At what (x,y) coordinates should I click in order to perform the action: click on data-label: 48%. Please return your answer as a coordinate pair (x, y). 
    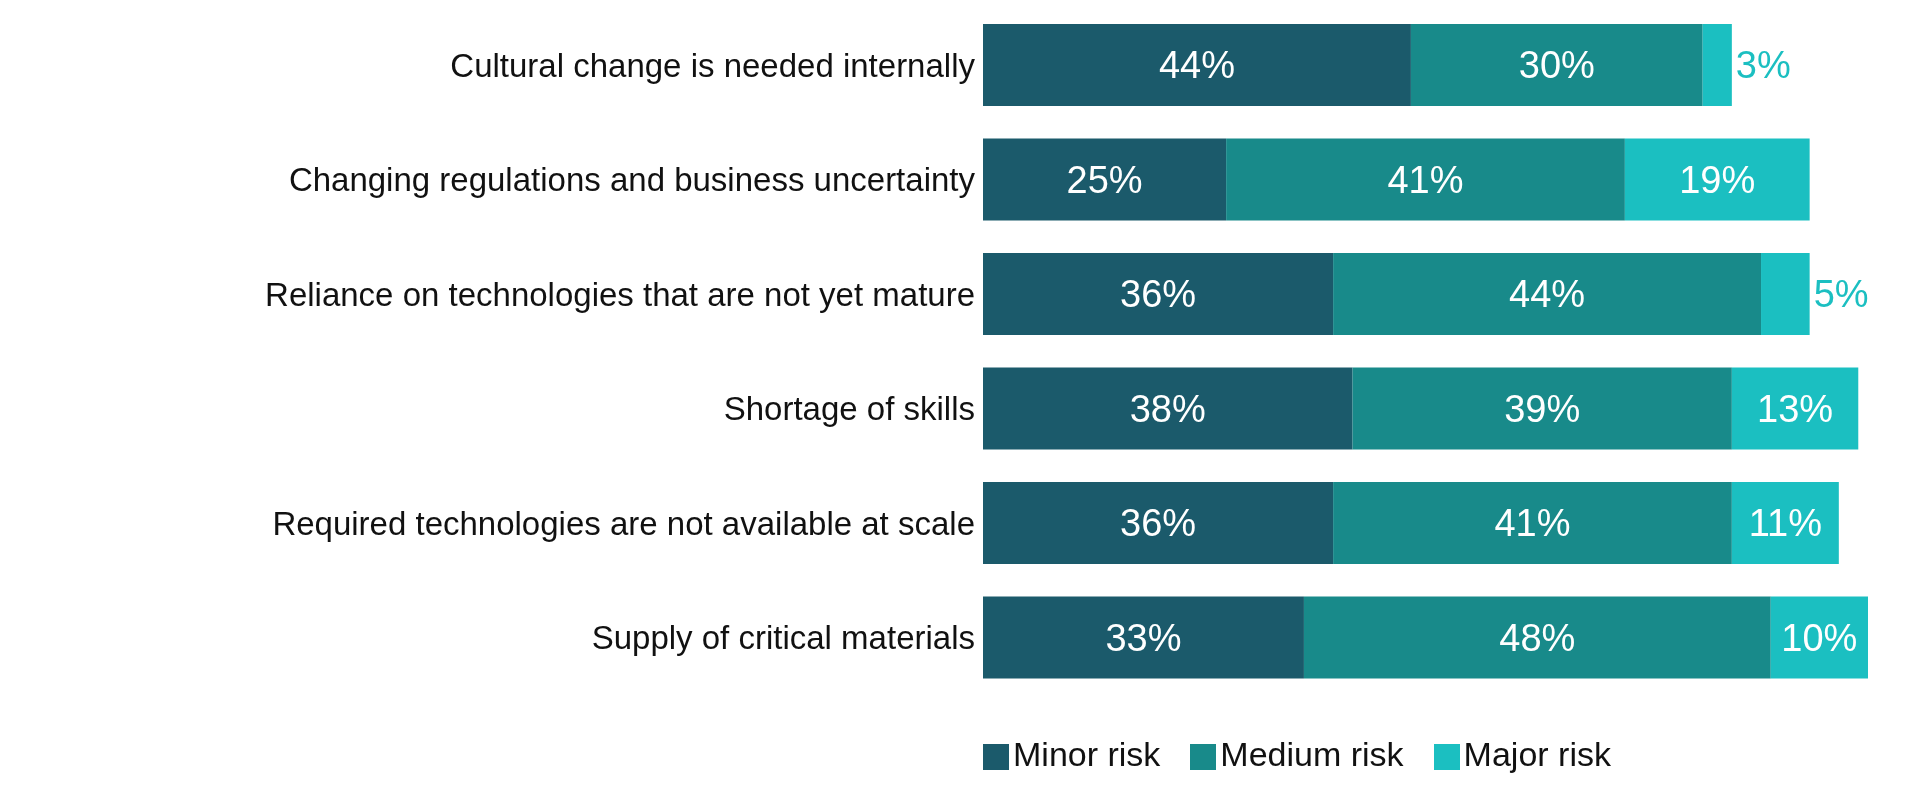
    Looking at the image, I should click on (1537, 637).